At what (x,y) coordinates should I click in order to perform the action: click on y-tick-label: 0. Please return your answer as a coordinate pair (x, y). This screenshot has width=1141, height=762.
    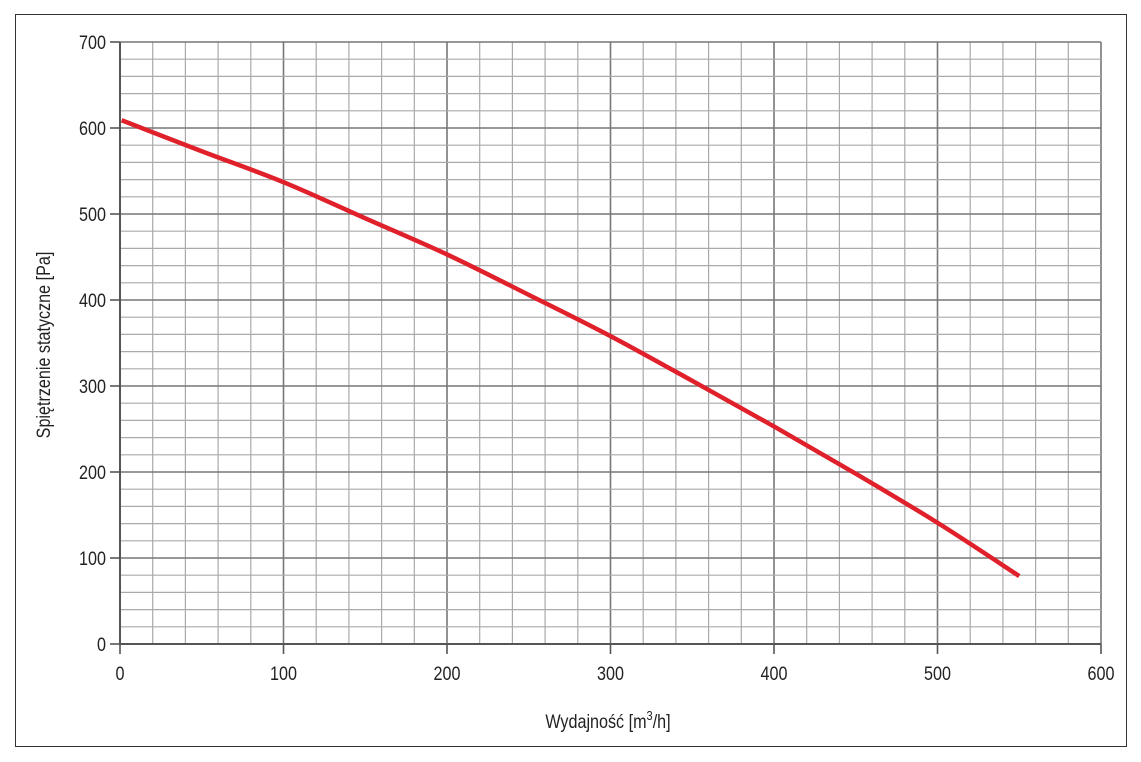
    Looking at the image, I should click on (101, 645).